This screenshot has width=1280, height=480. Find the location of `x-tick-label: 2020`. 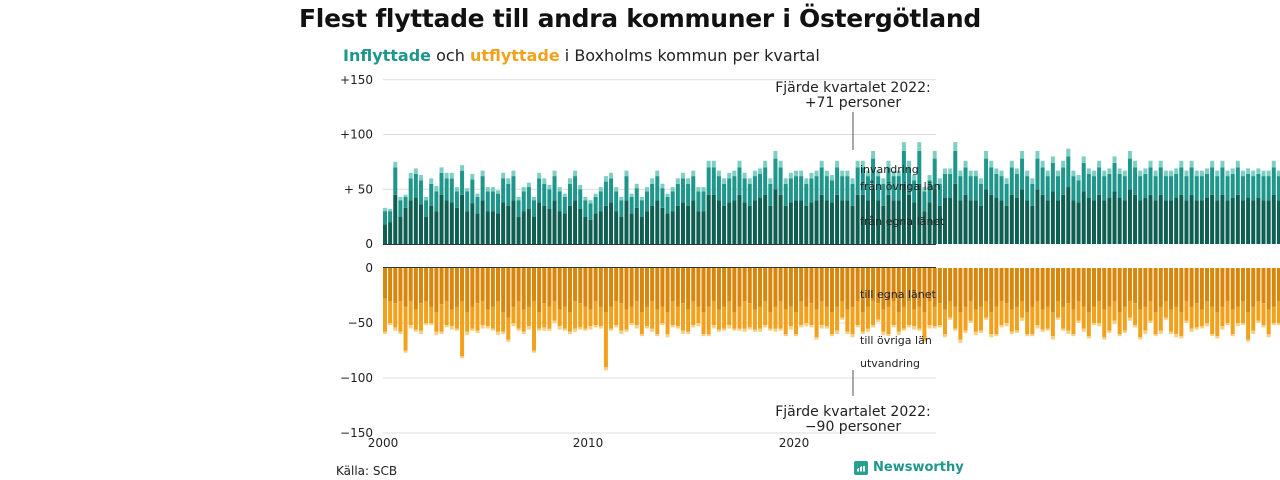

x-tick-label: 2020 is located at coordinates (794, 443).